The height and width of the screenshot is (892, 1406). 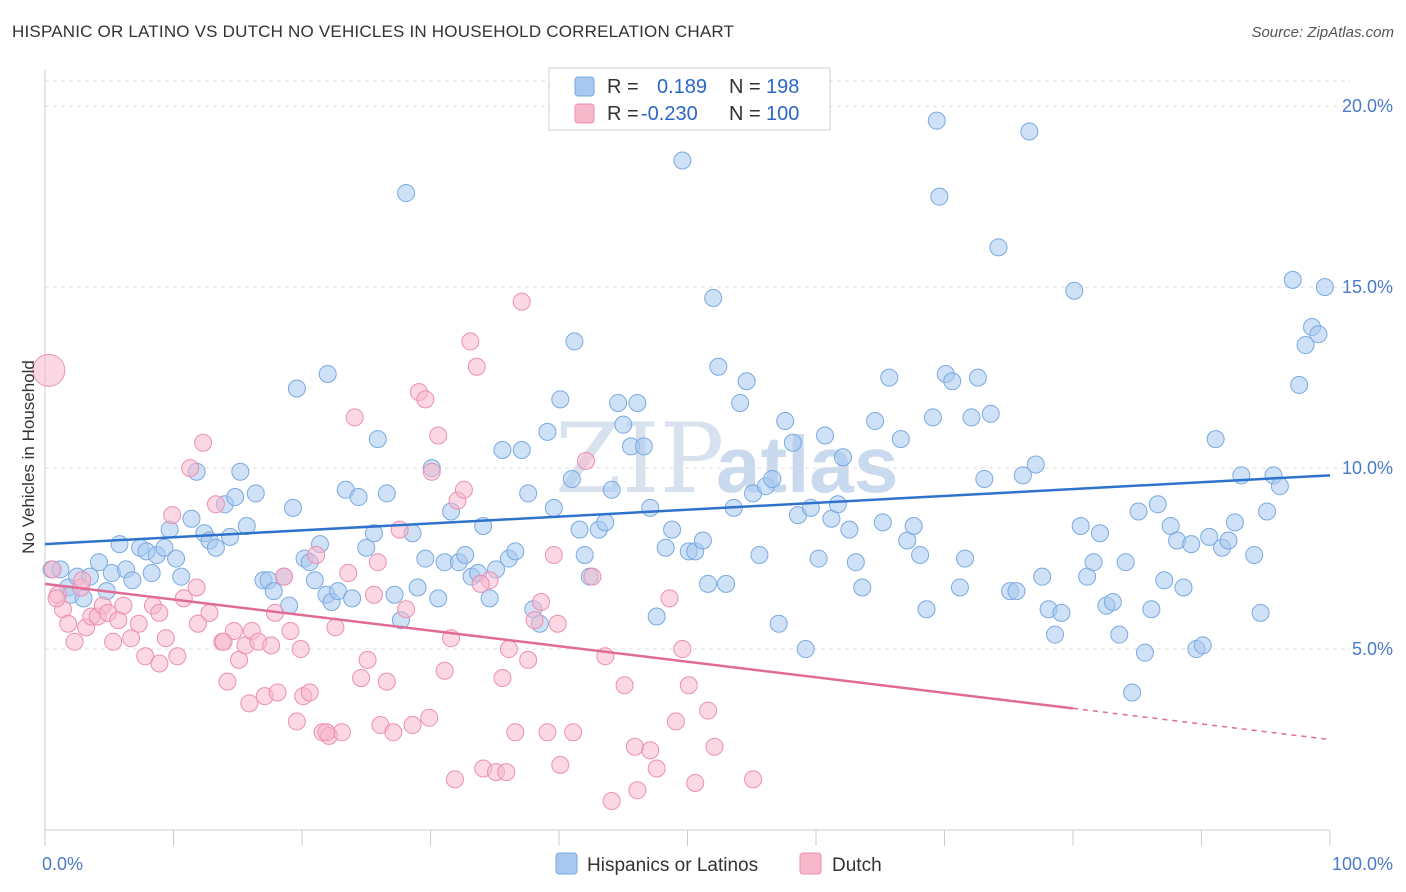 I want to click on x-tick-label-0: 0.0%, so click(x=62, y=864).